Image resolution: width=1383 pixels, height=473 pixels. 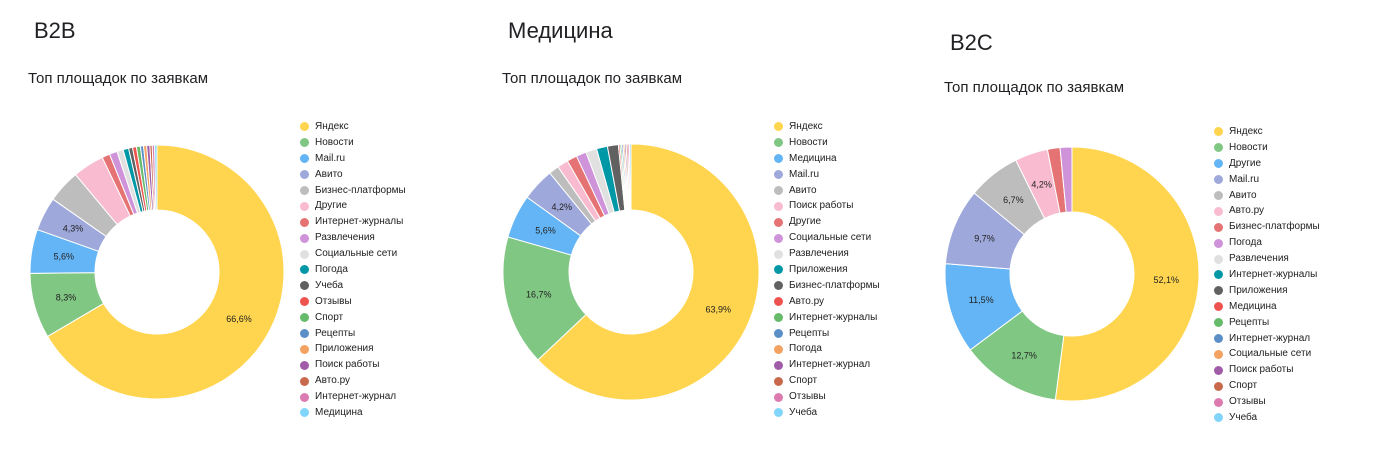 What do you see at coordinates (592, 78) in the screenshot?
I see `chart-title: Топ площадок по заявкам` at bounding box center [592, 78].